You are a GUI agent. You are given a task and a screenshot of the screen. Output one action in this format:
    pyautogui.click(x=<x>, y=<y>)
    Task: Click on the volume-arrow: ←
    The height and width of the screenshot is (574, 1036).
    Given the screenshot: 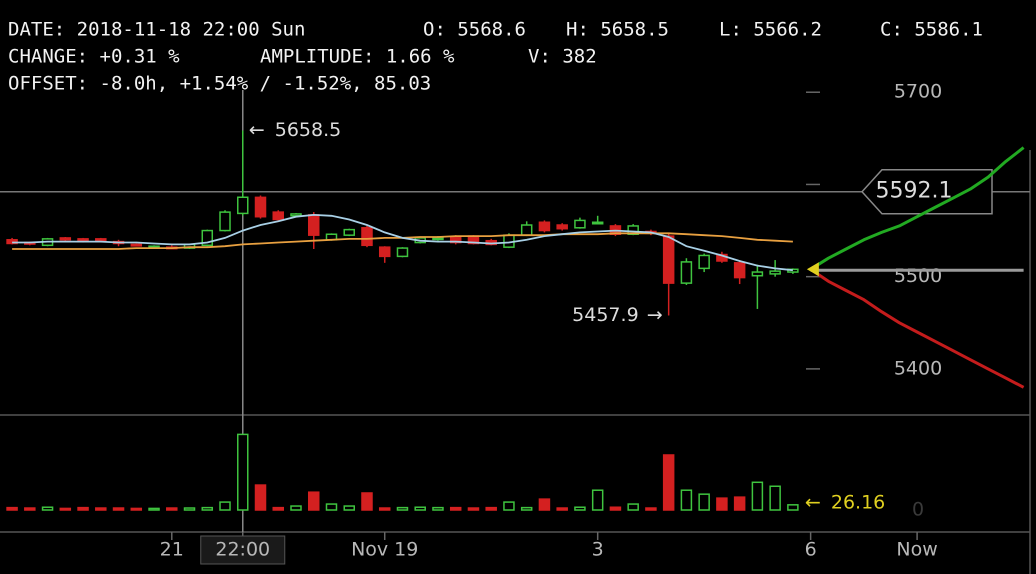 What is the action you would take?
    pyautogui.click(x=813, y=502)
    